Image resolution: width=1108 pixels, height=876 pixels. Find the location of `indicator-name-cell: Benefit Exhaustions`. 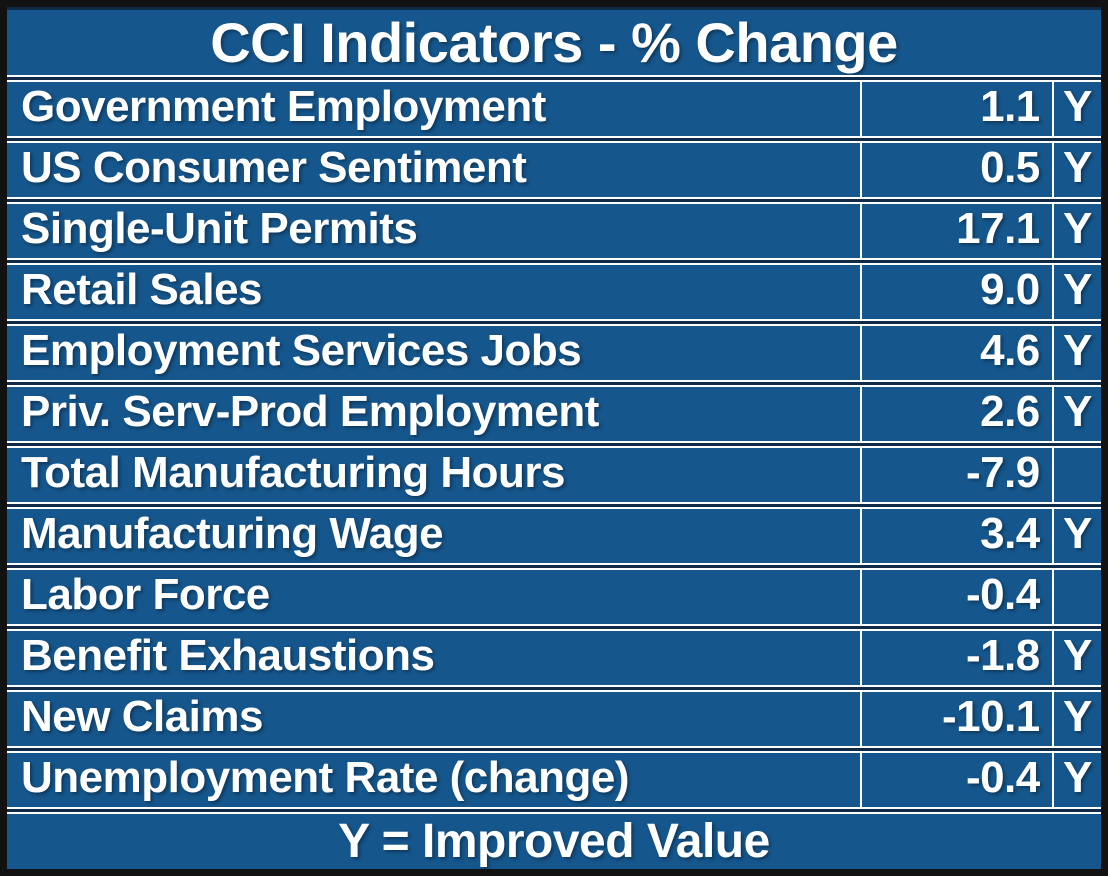

indicator-name-cell: Benefit Exhaustions is located at coordinates (434, 658).